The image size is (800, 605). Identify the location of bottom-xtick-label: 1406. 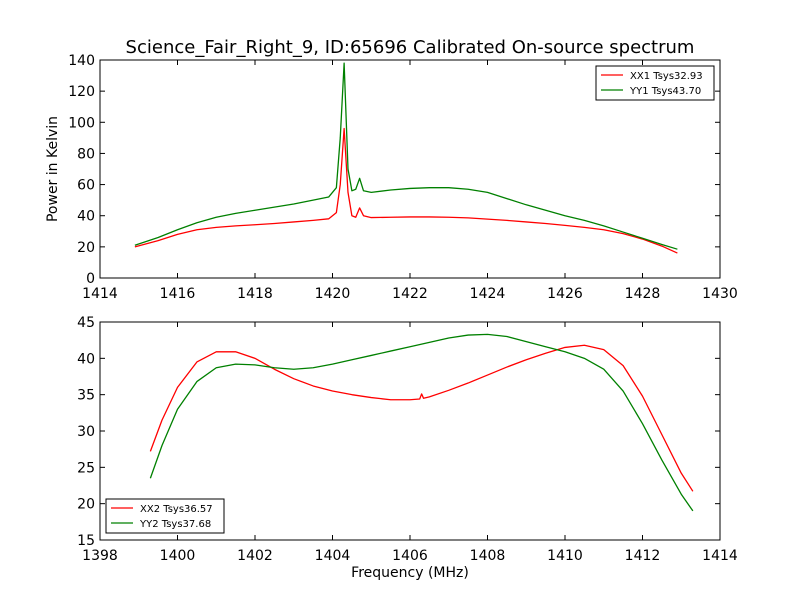
(410, 556).